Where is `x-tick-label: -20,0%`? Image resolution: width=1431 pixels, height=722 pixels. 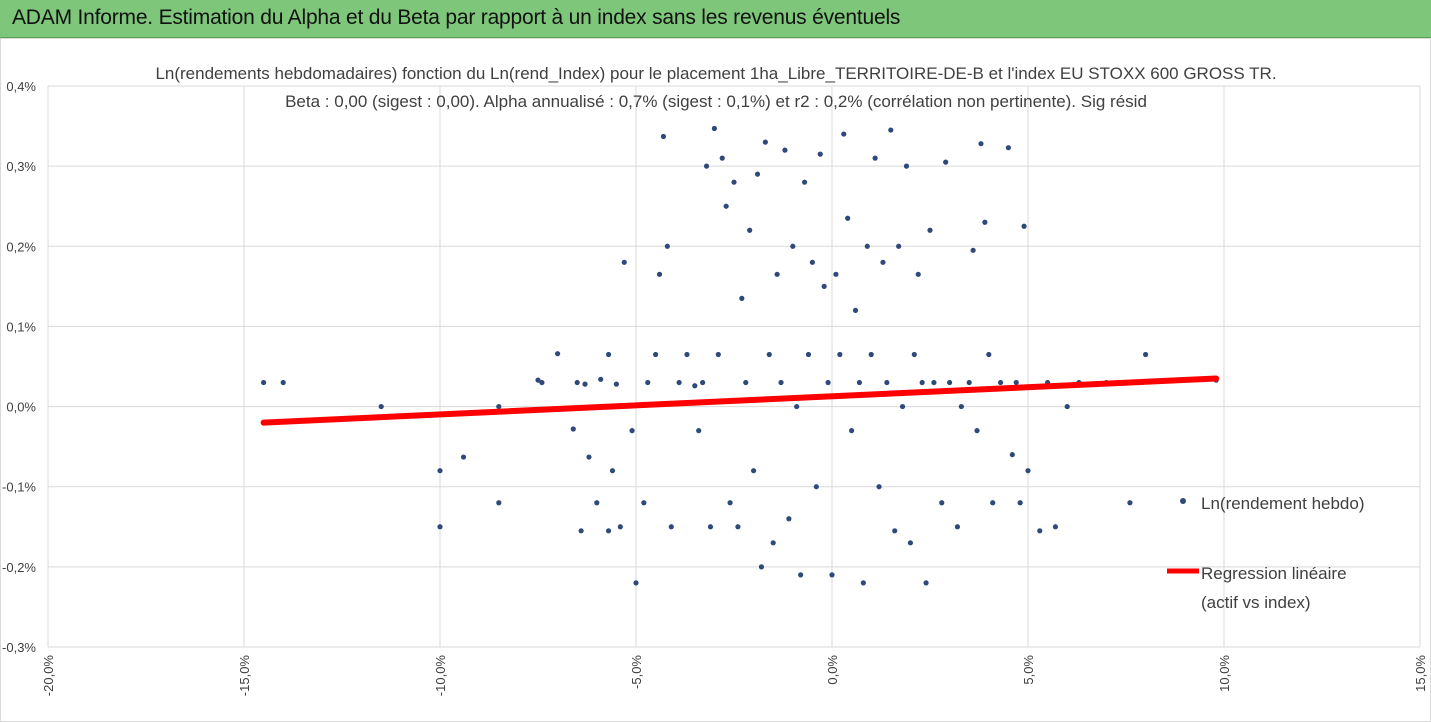
x-tick-label: -20,0% is located at coordinates (48, 676).